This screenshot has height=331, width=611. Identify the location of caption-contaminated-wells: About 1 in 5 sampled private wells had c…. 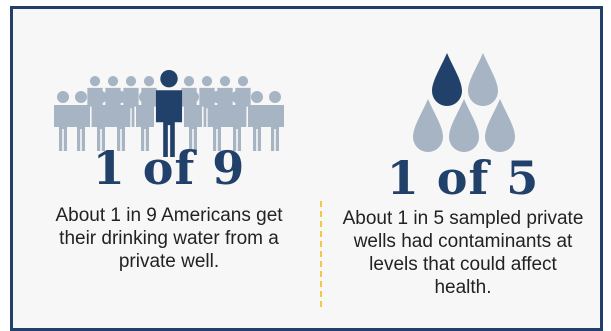
(463, 253).